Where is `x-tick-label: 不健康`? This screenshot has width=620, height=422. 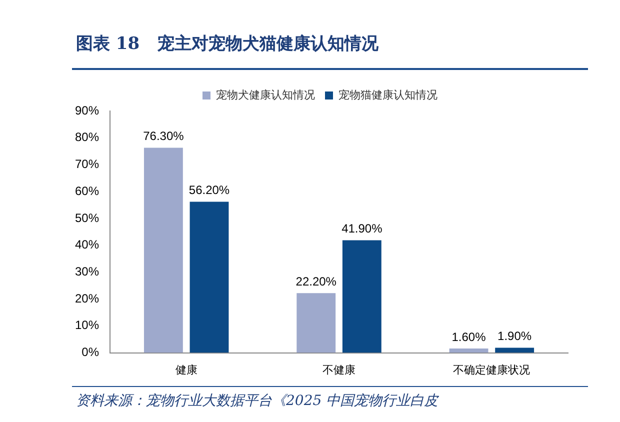
x-tick-label: 不健康 is located at coordinates (339, 369).